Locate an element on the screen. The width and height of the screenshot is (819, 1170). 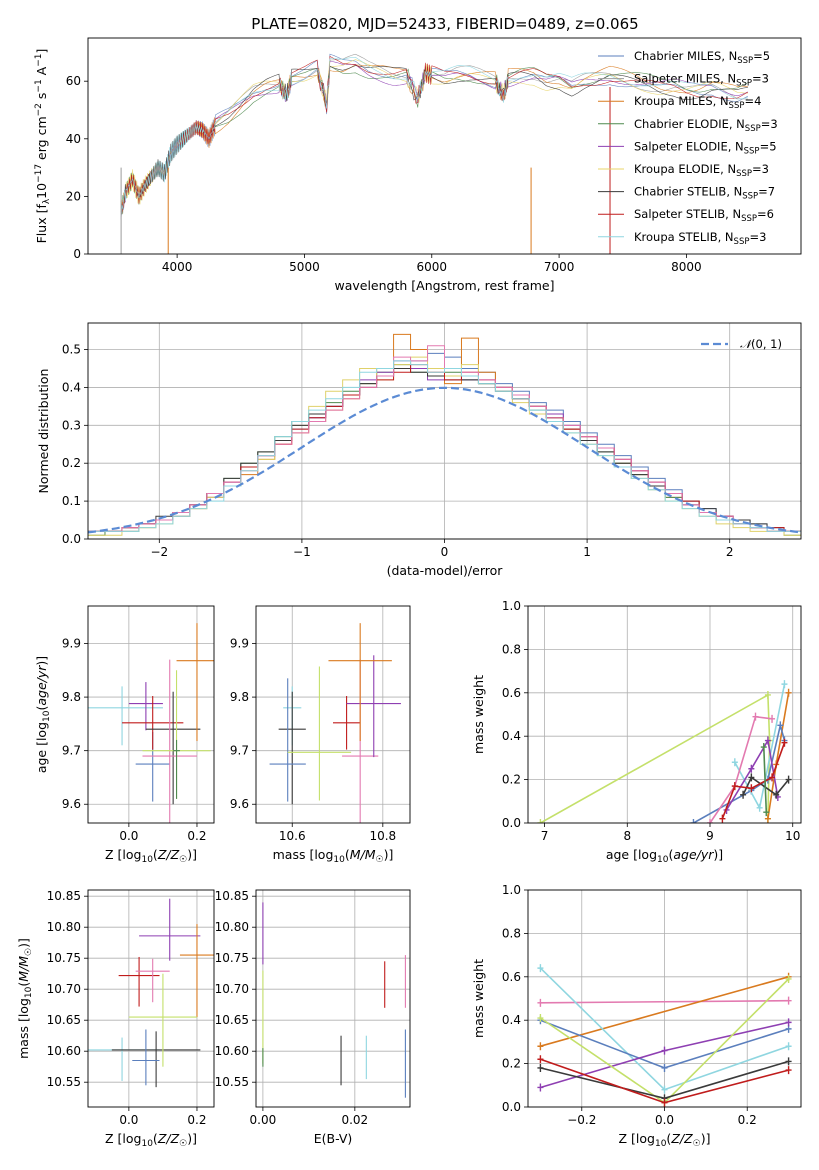
legend-value: =3 is located at coordinates (760, 79).